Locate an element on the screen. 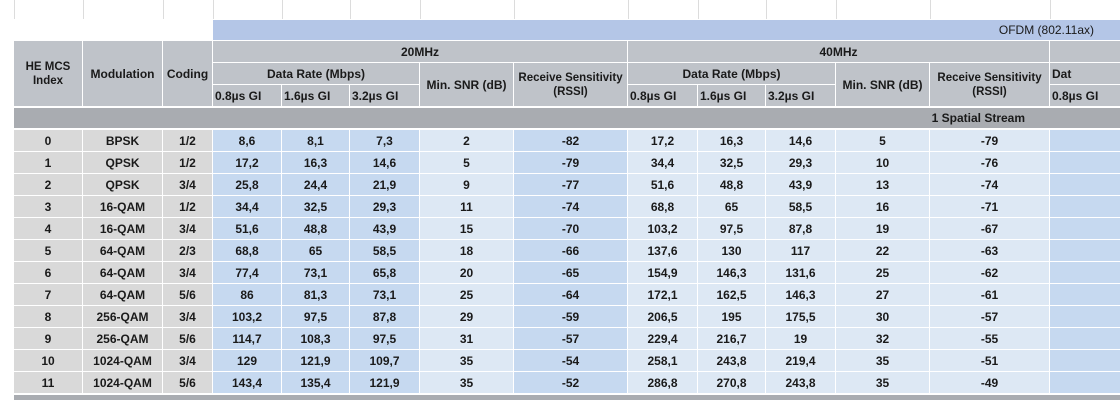  table-cell: 1/2 is located at coordinates (187, 140).